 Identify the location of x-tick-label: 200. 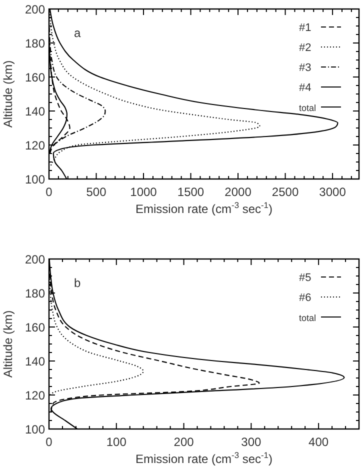
(184, 442).